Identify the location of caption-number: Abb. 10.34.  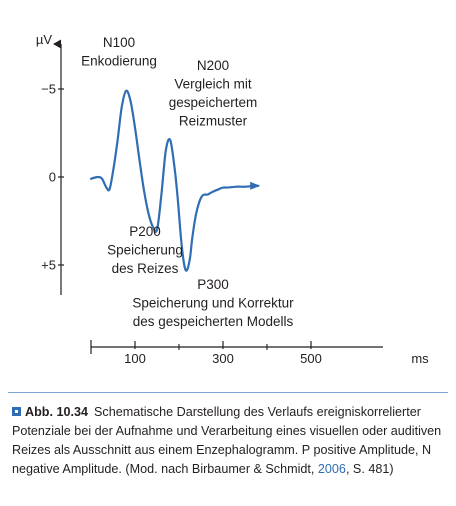
(56, 412).